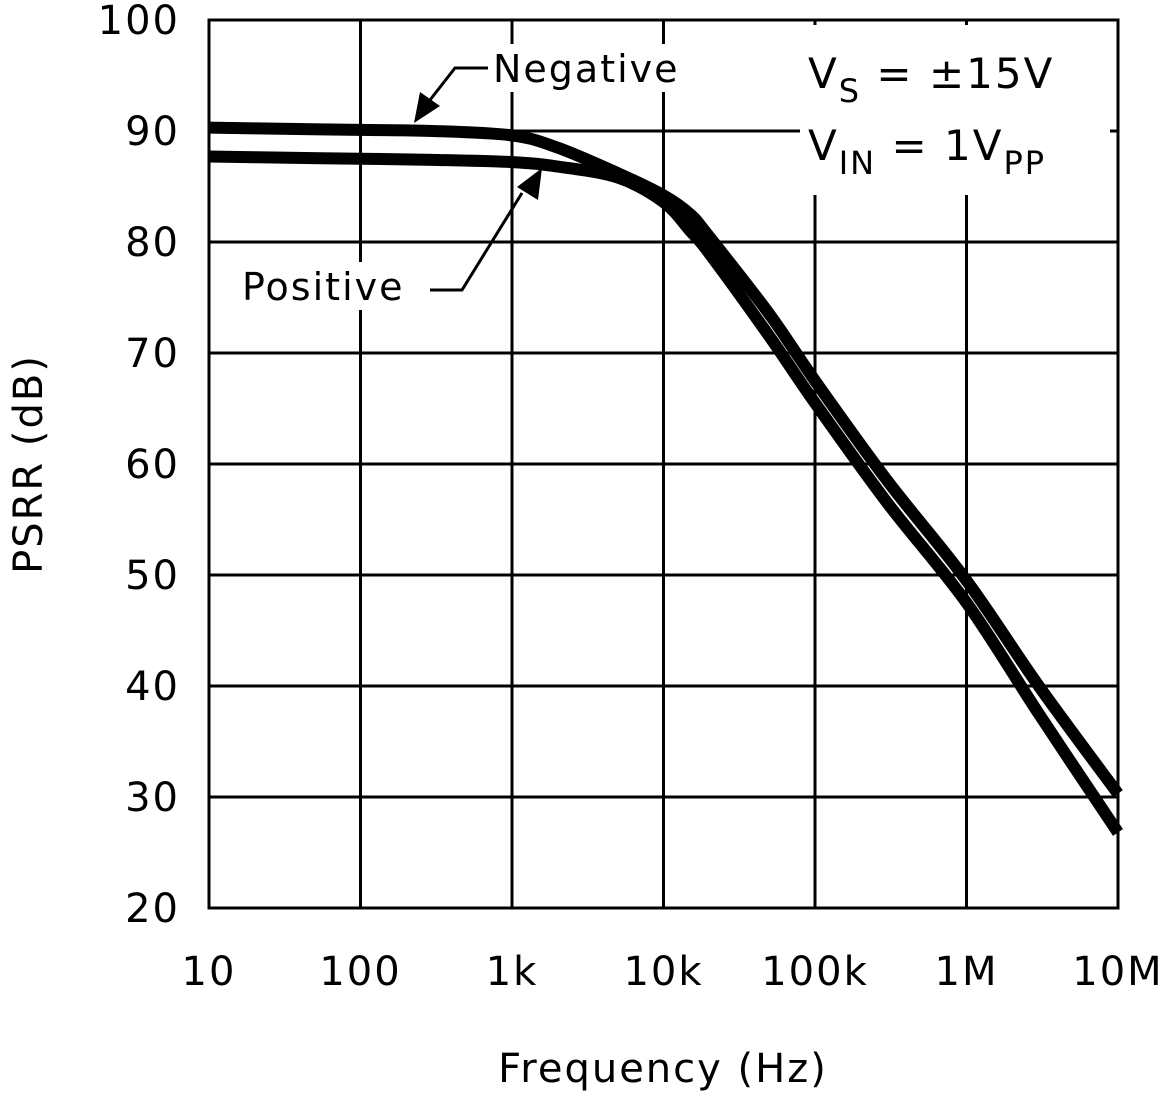 The image size is (1161, 1098). Describe the element at coordinates (815, 972) in the screenshot. I see `x-tick-label: 100k` at that location.